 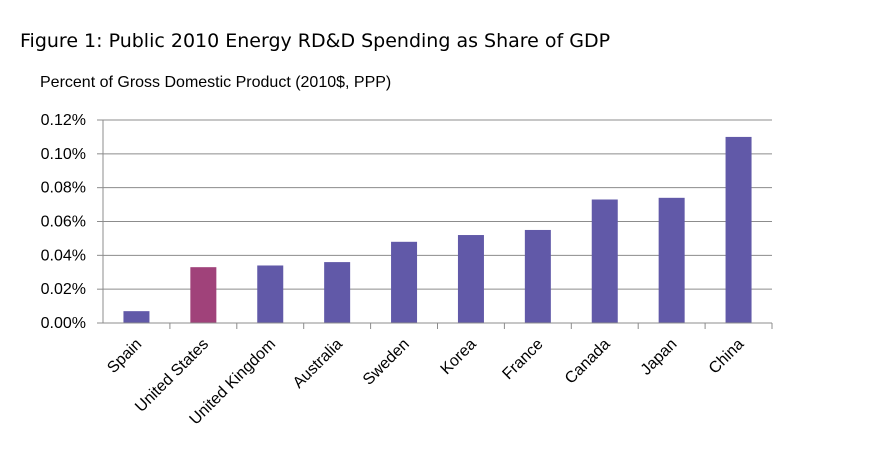 What do you see at coordinates (124, 356) in the screenshot?
I see `x-tick-label: Spain` at bounding box center [124, 356].